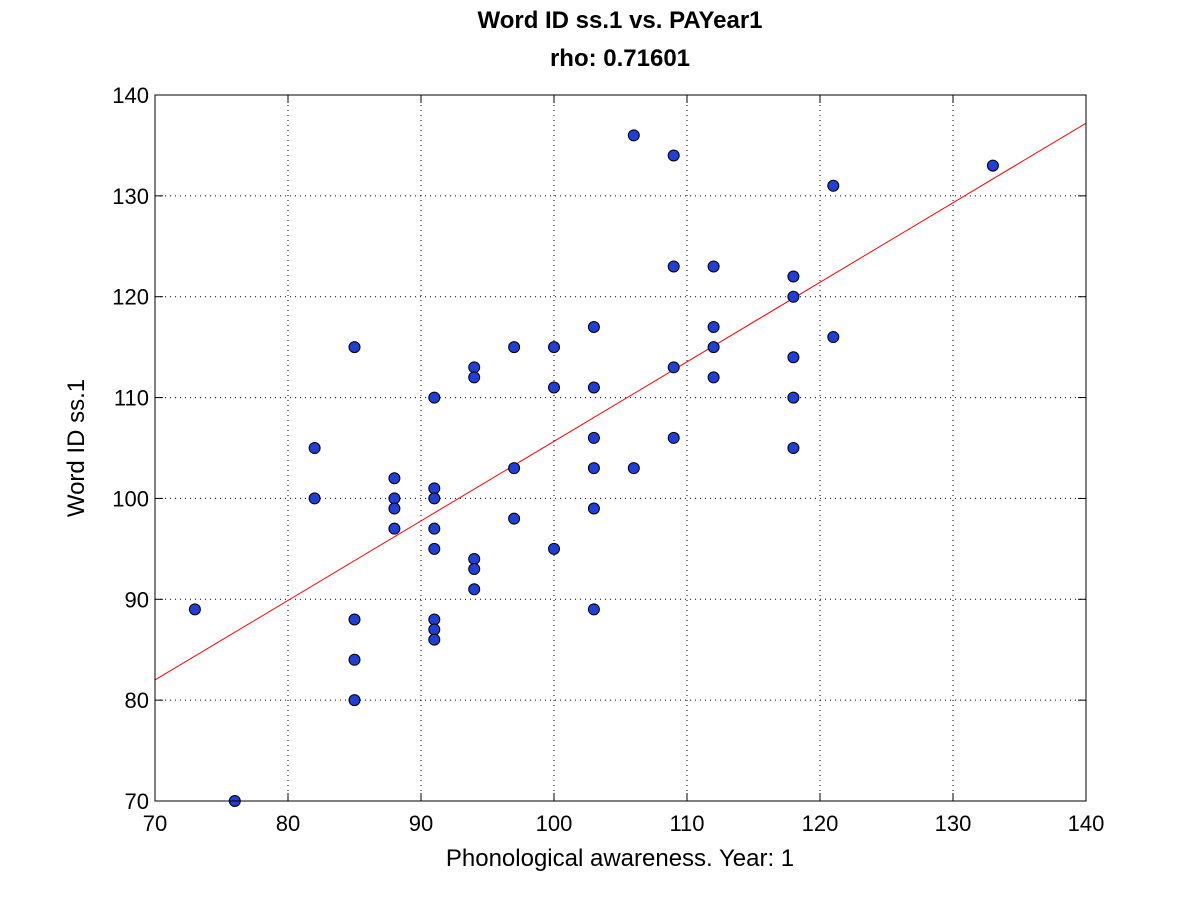 Image resolution: width=1200 pixels, height=900 pixels. Describe the element at coordinates (137, 599) in the screenshot. I see `y-tick-label: 90` at that location.